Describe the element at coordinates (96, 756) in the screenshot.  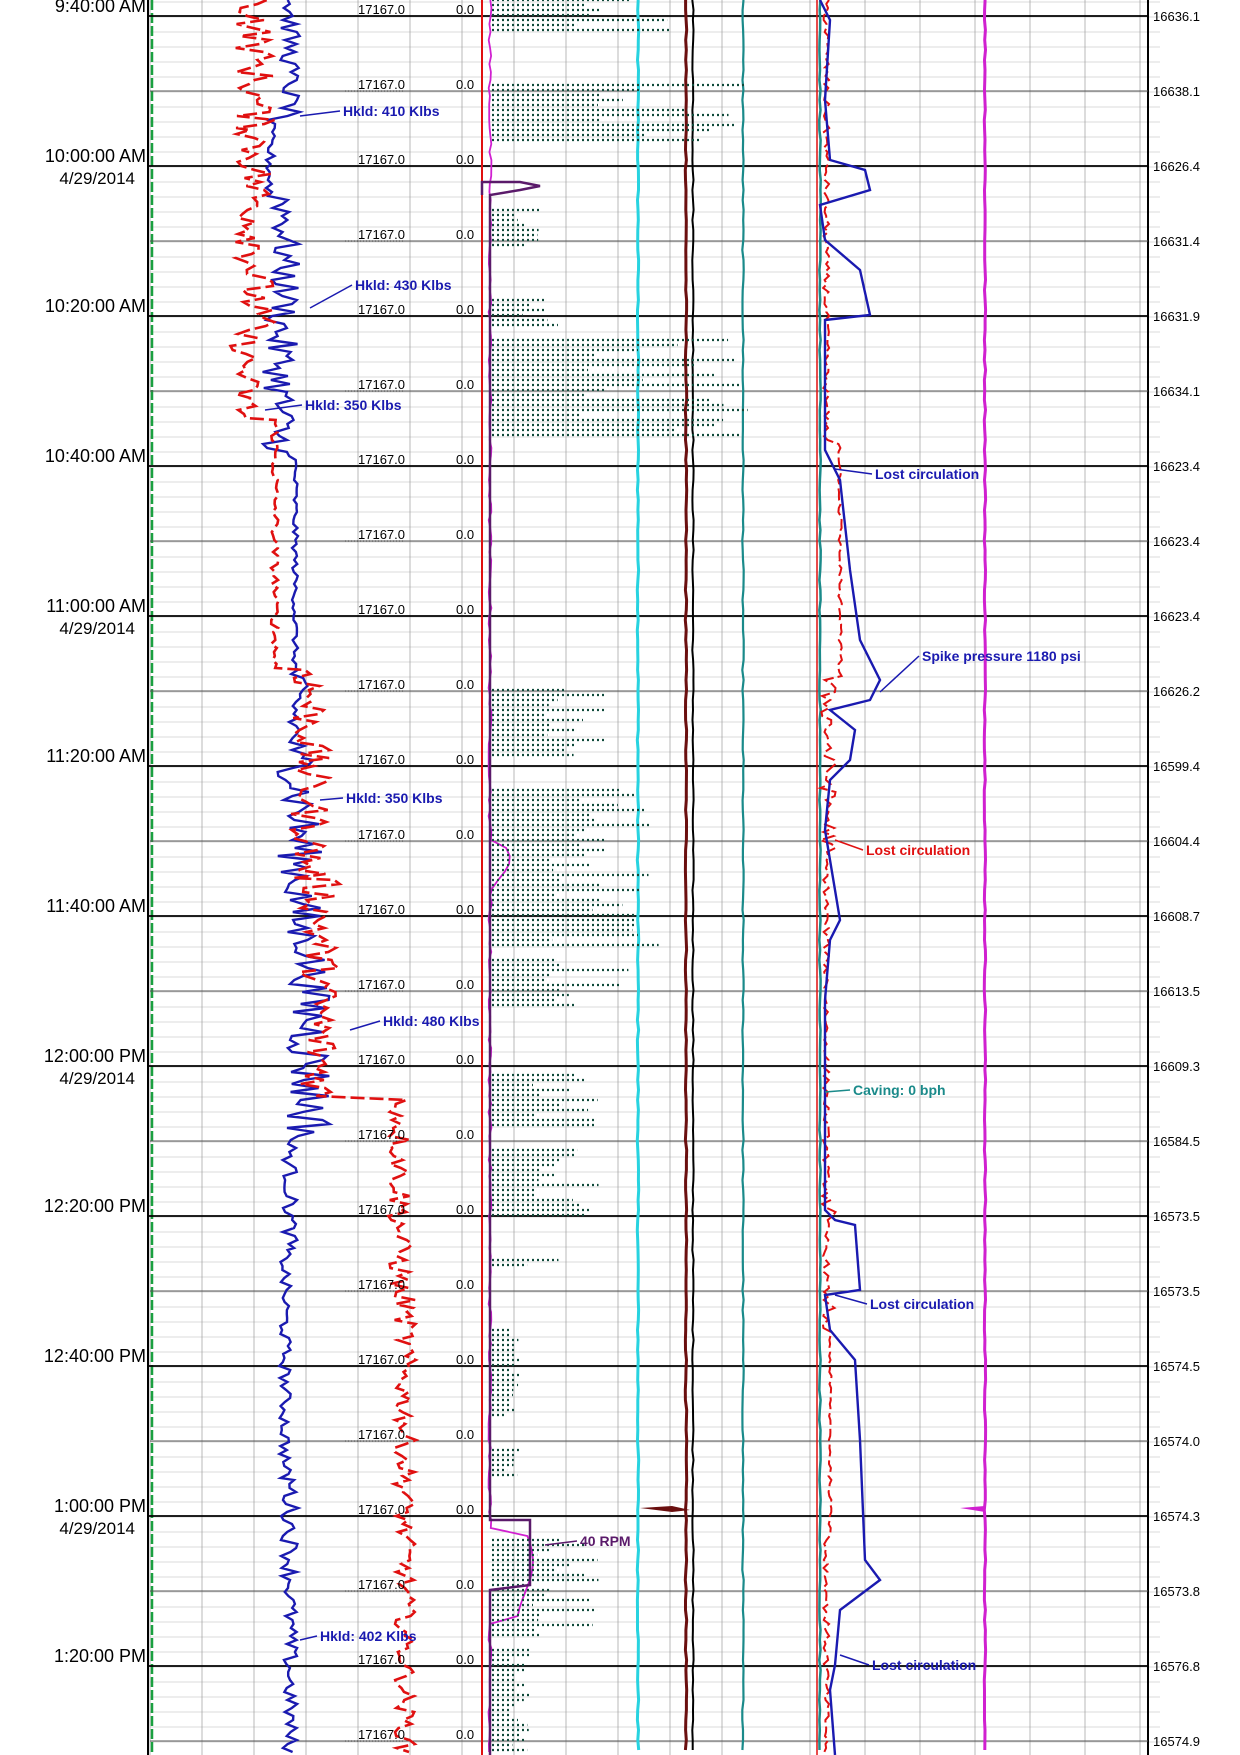
I see `time-label: 11:20:00 AM` at that location.